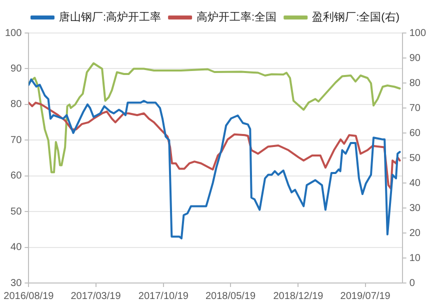 Image resolution: width=433 pixels, height=307 pixels. Describe the element at coordinates (415, 108) in the screenshot. I see `y2-tick-label: 70` at that location.